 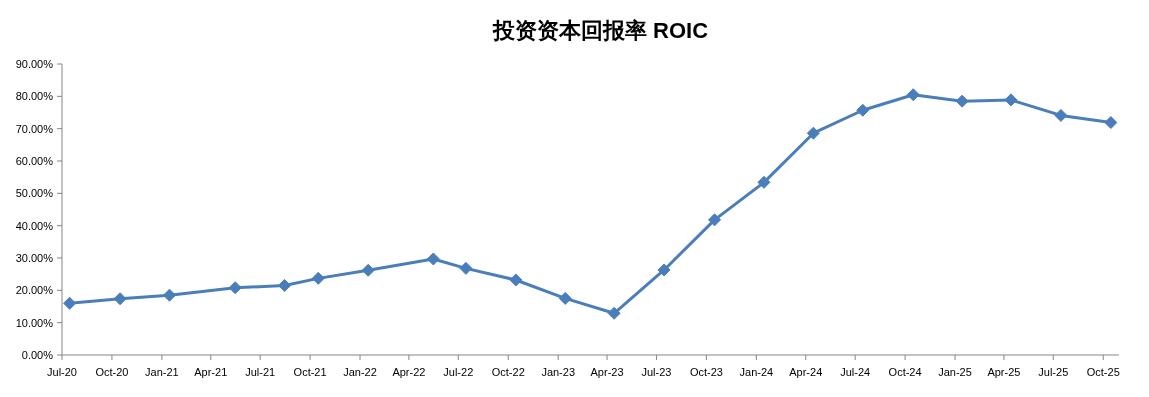 I want to click on y-tick-label: 90.00%, so click(x=34, y=64).